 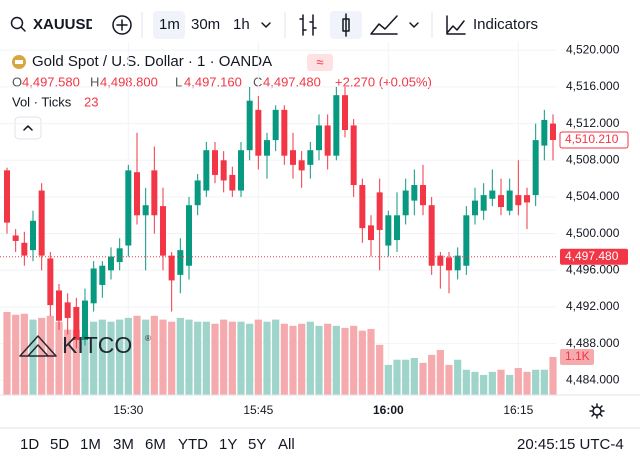 What do you see at coordinates (388, 410) in the screenshot?
I see `x-tick-label: 16:00` at bounding box center [388, 410].